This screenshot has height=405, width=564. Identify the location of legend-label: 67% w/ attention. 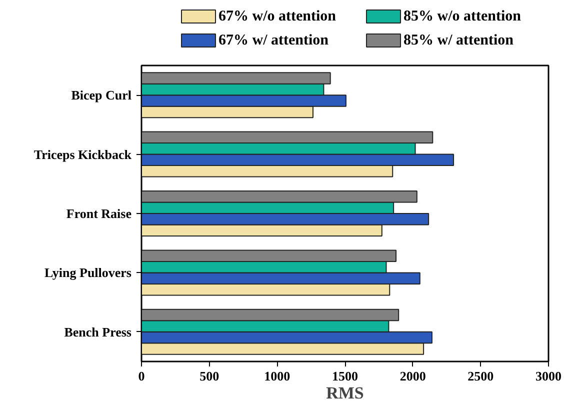
(274, 40).